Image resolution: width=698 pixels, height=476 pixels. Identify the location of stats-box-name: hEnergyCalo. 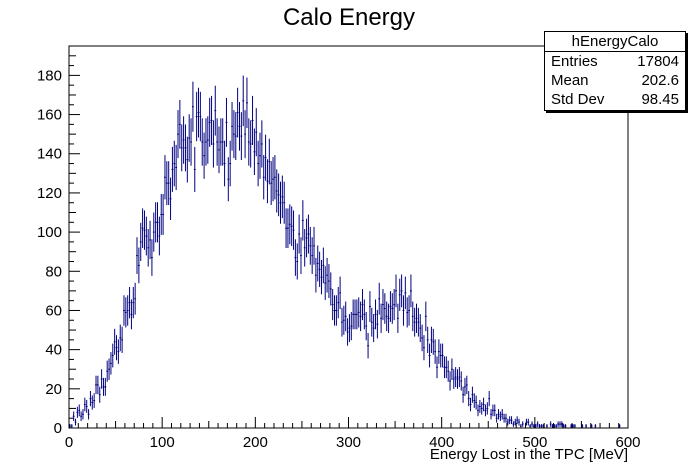
(615, 42).